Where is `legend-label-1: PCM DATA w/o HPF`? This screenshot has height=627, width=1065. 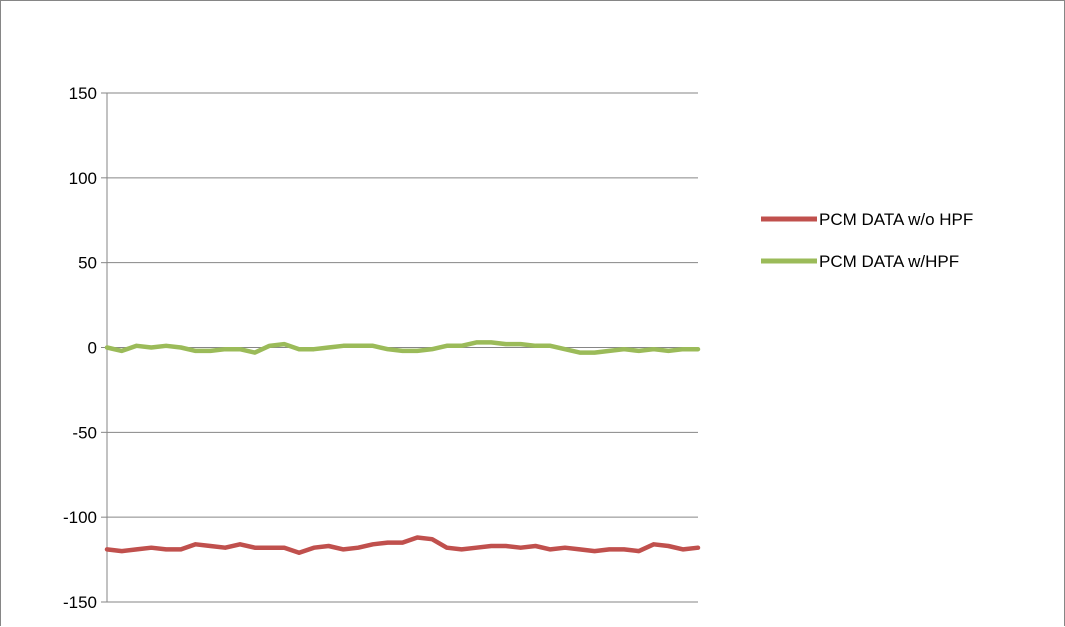
legend-label-1: PCM DATA w/o HPF is located at coordinates (896, 219).